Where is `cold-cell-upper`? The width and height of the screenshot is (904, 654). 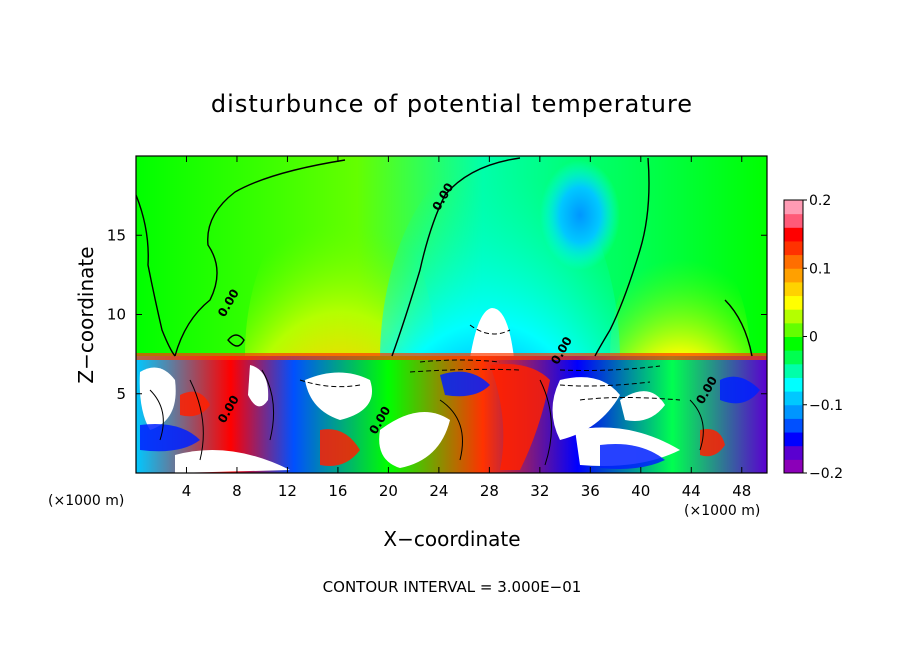 cold-cell-upper is located at coordinates (580, 215).